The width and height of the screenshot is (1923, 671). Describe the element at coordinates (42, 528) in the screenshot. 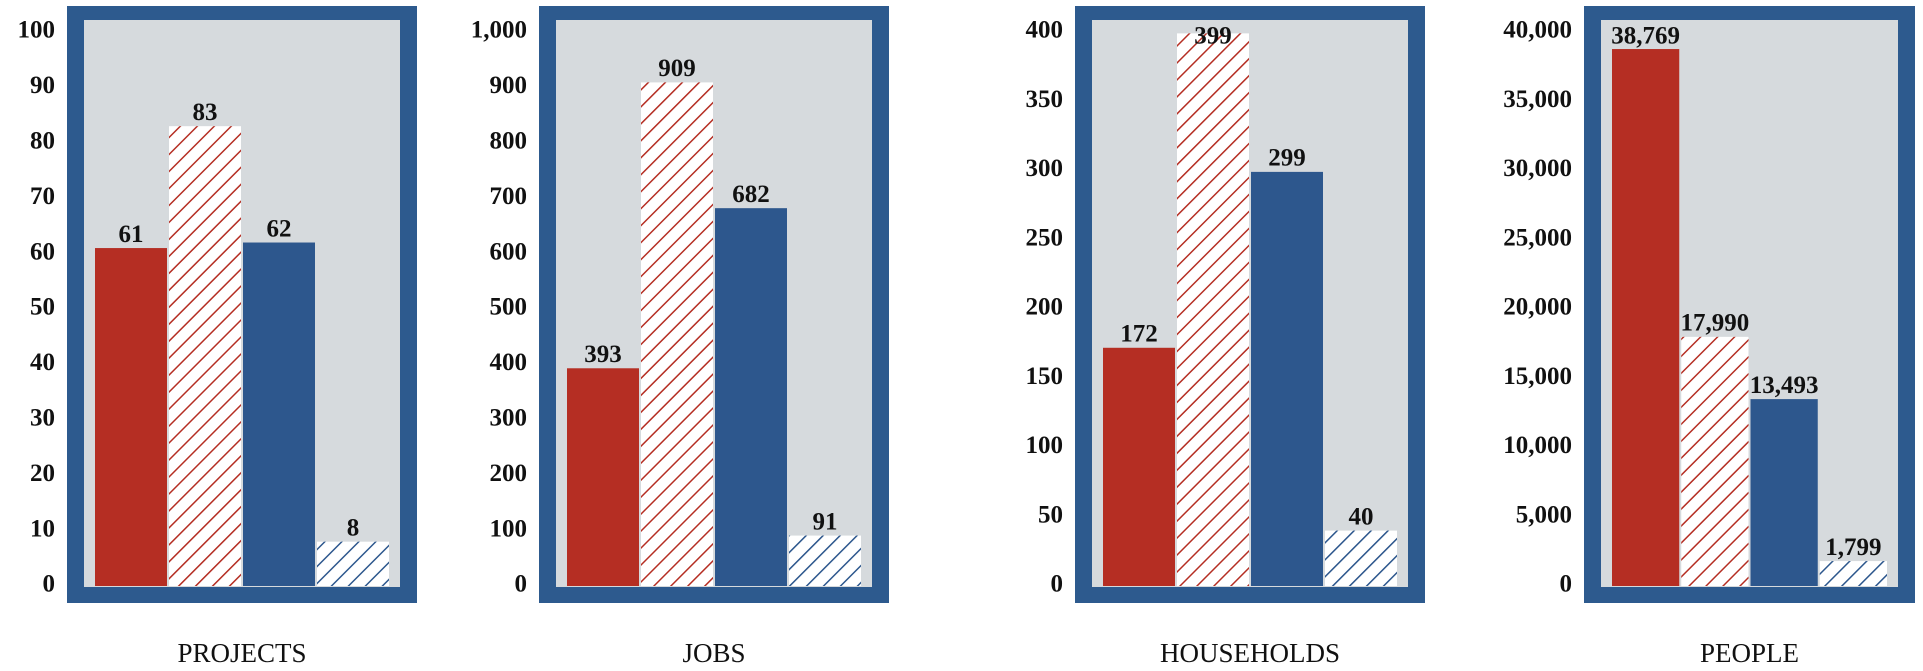

I see `y-tick-label: 10` at that location.